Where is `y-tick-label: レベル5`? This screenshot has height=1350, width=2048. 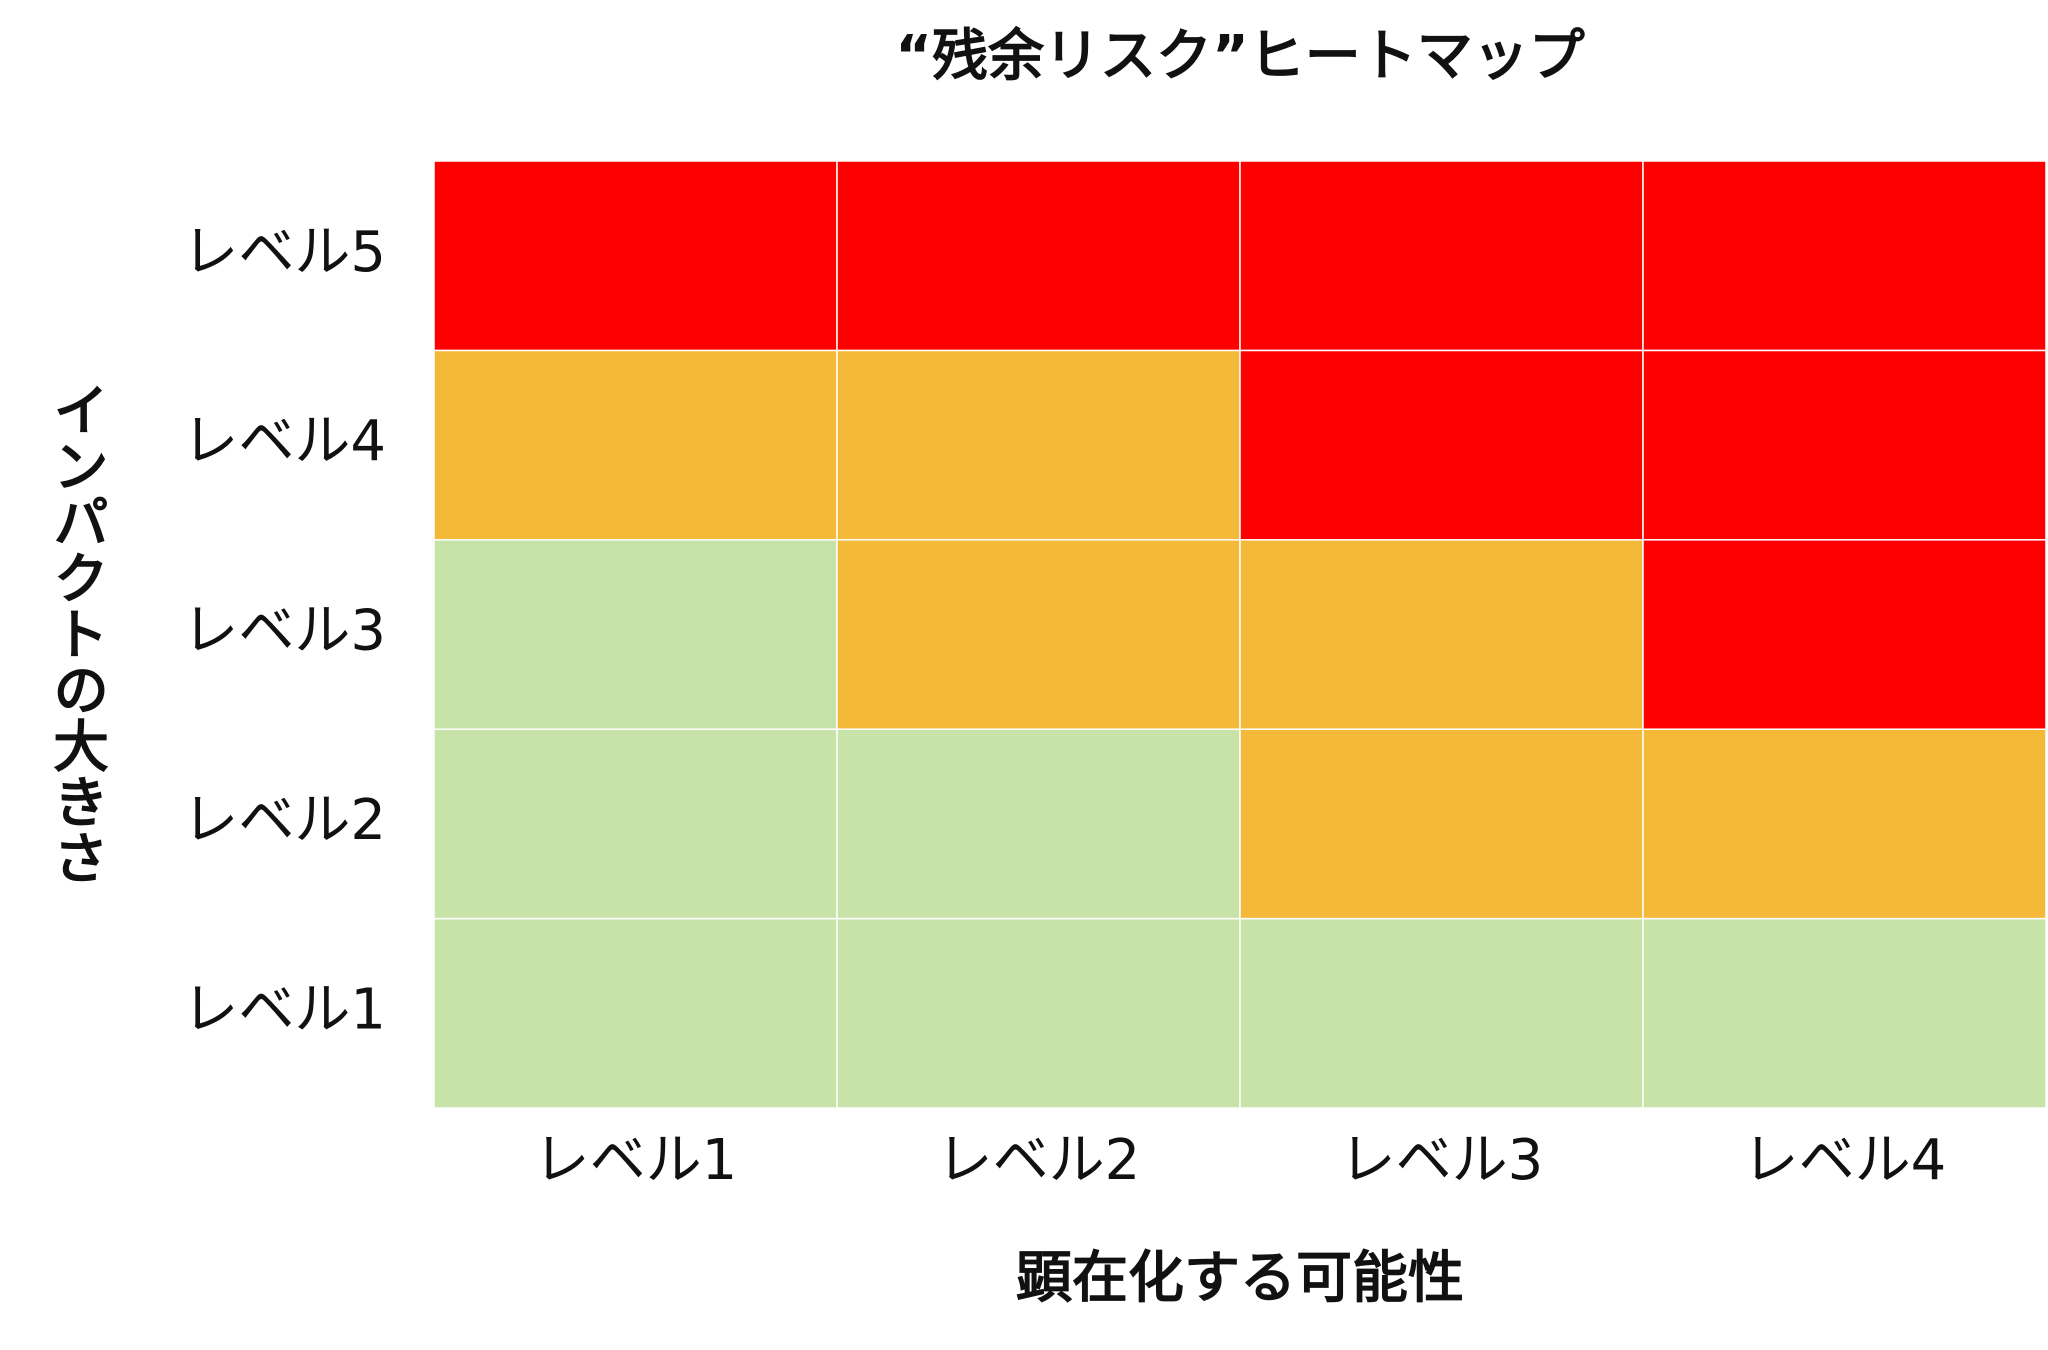 y-tick-label: レベル5 is located at coordinates (284, 252).